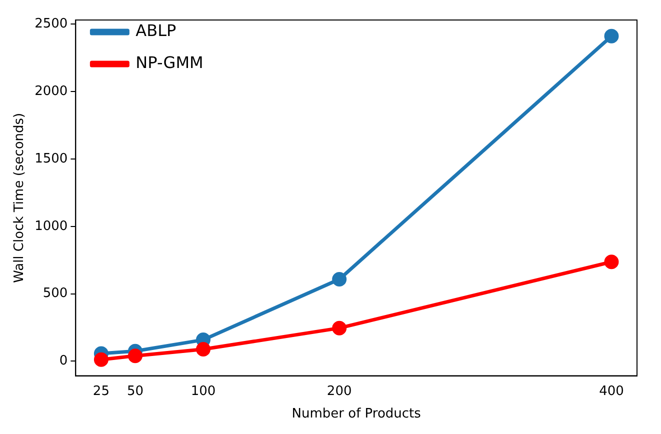 This screenshot has width=661, height=434. Describe the element at coordinates (156, 30) in the screenshot. I see `legend-label: ABLP` at that location.